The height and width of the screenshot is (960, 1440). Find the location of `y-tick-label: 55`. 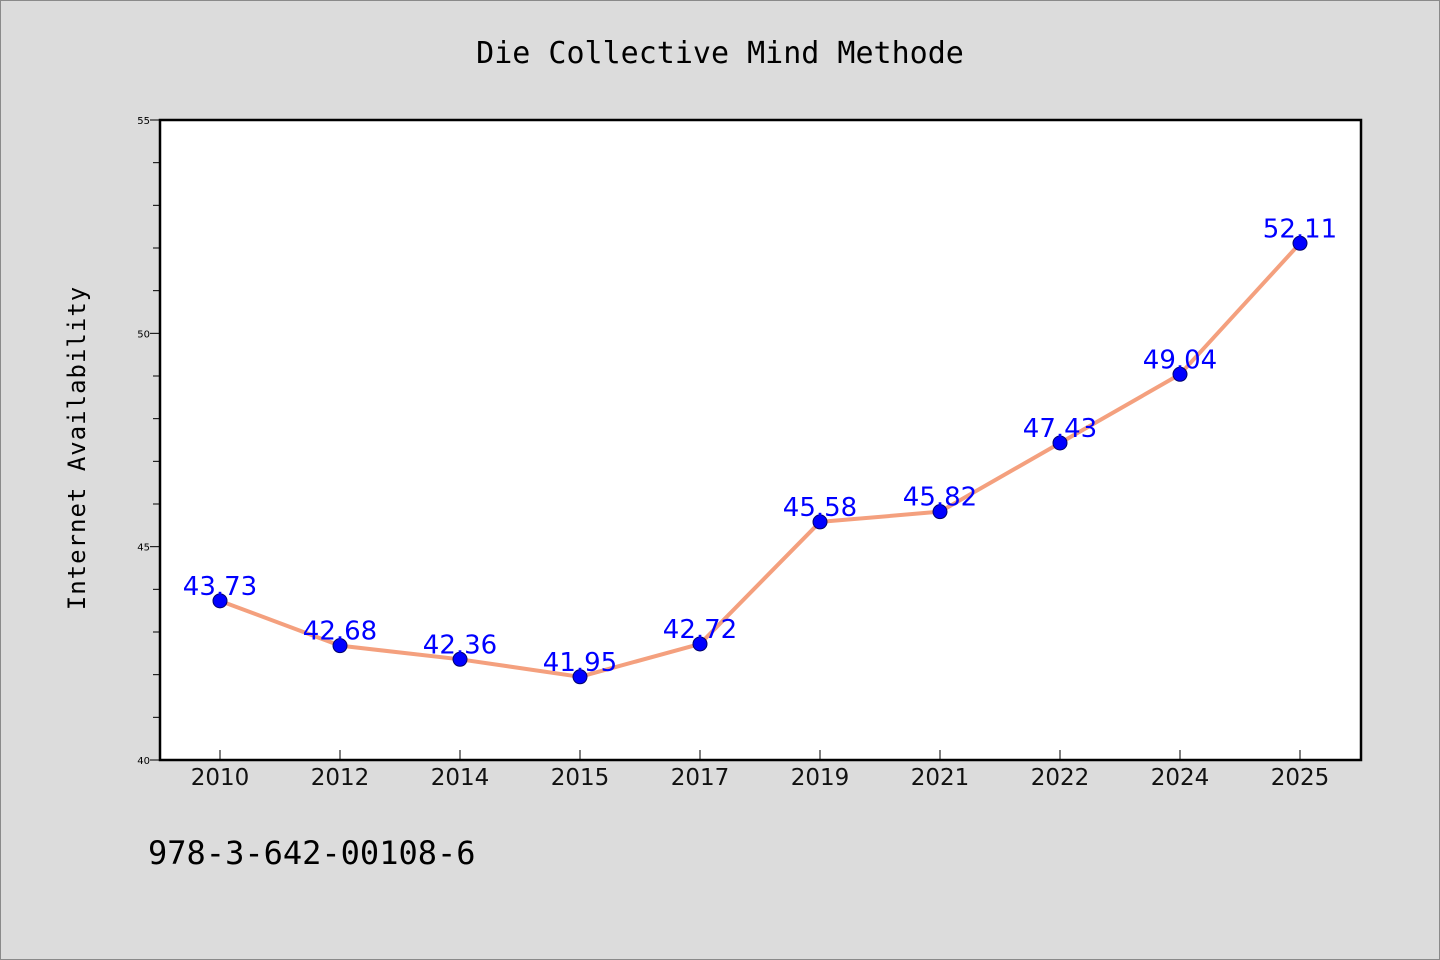

y-tick-label: 55 is located at coordinates (143, 121).